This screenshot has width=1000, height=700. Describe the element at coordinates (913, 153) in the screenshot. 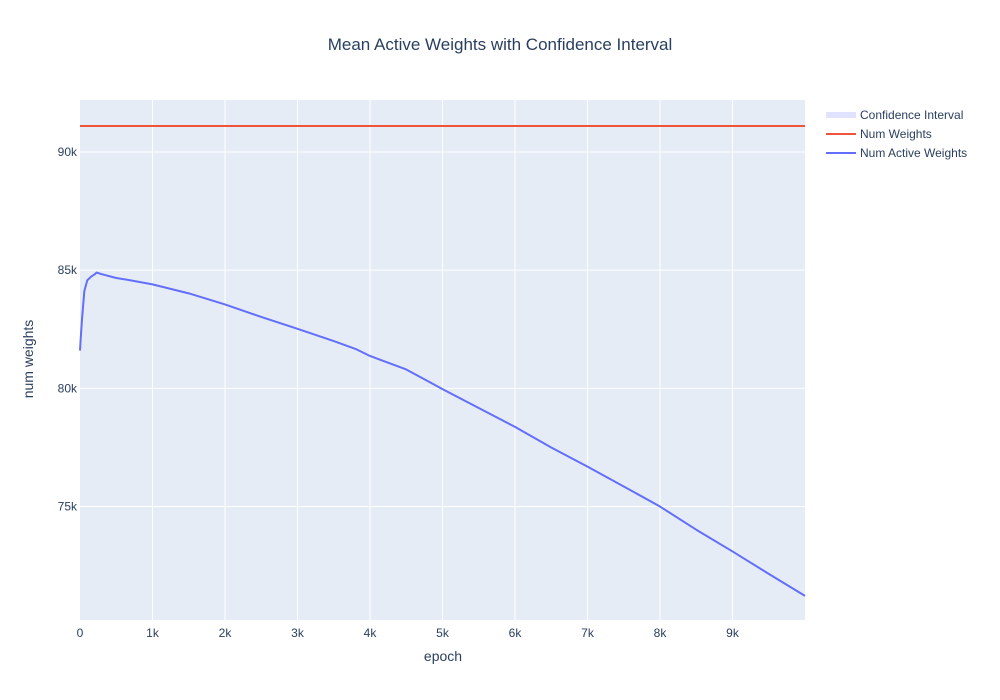

I see `legend-label: Num Active Weights` at that location.